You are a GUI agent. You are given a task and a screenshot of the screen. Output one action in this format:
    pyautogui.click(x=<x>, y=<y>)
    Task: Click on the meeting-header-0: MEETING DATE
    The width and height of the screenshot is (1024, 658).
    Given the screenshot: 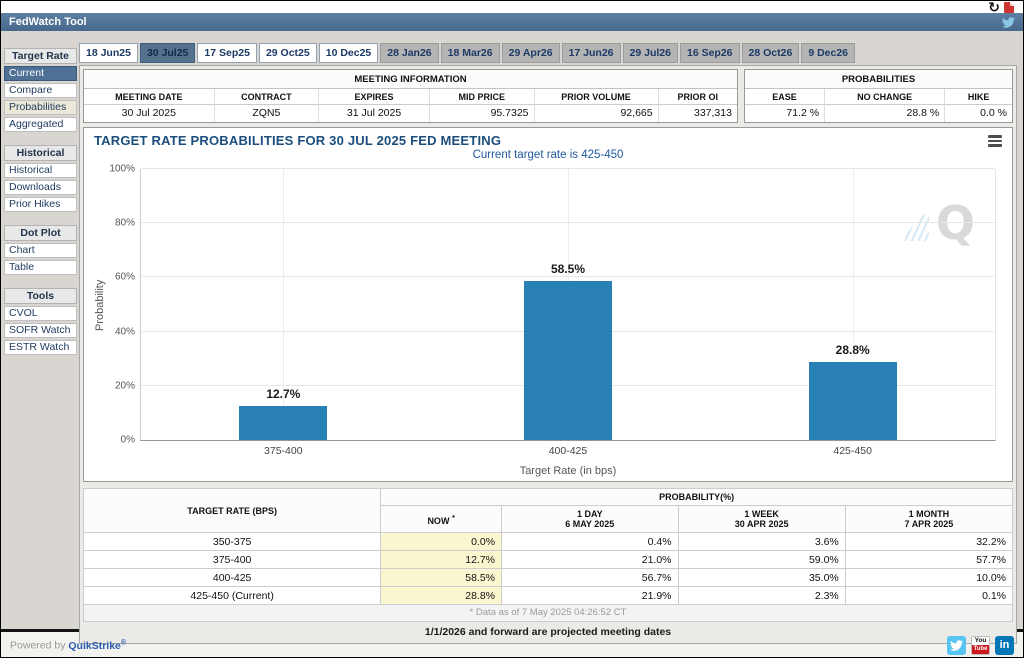 What is the action you would take?
    pyautogui.click(x=149, y=97)
    